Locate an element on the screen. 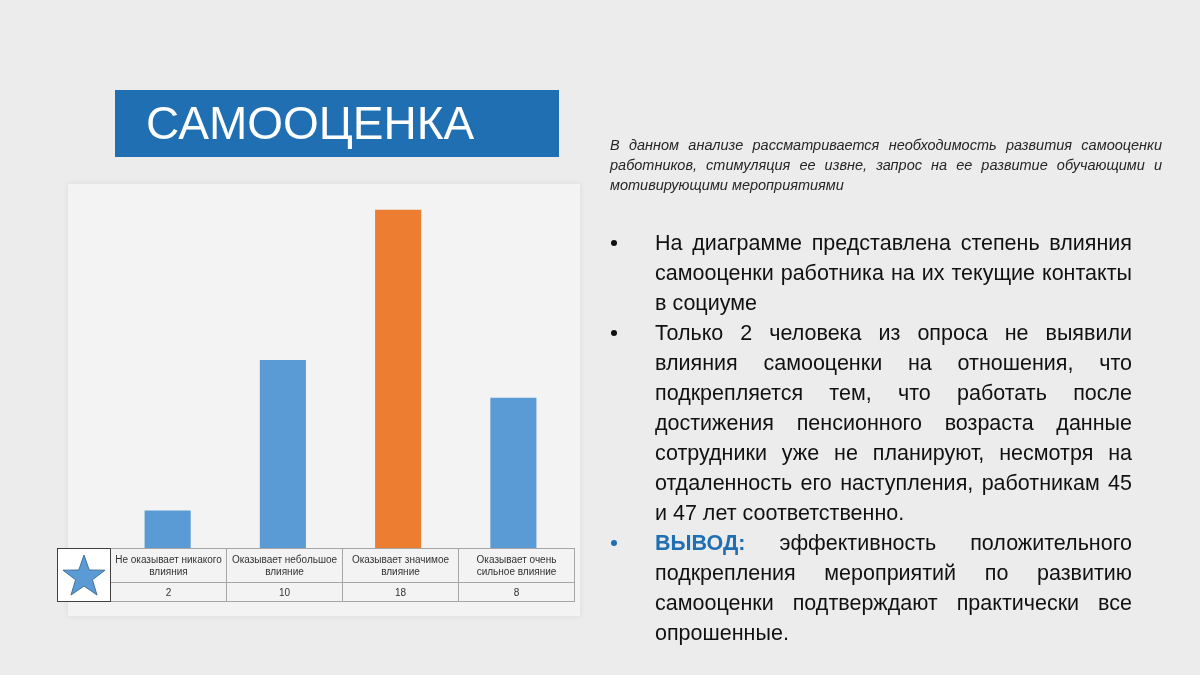 This screenshot has height=675, width=1200. text: Только 2 человека из опроса не выявили влияния самооценки на отношения, что подкрепляется тем, что работать после достижения пенсионного возраста данные сотрудники уже не планируют, несмотря на отдаленность его наступления, работникам 45 и 47 лет соответственно. is located at coordinates (893, 423).